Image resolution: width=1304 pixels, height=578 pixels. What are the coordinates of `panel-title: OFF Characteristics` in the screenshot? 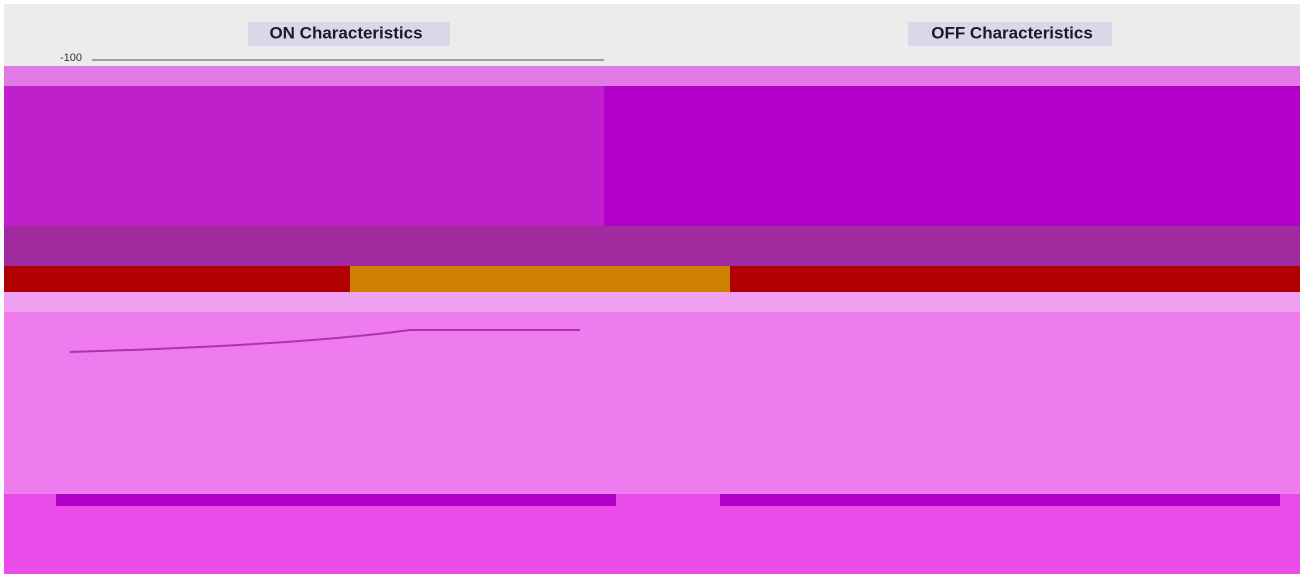 It's located at (1012, 32).